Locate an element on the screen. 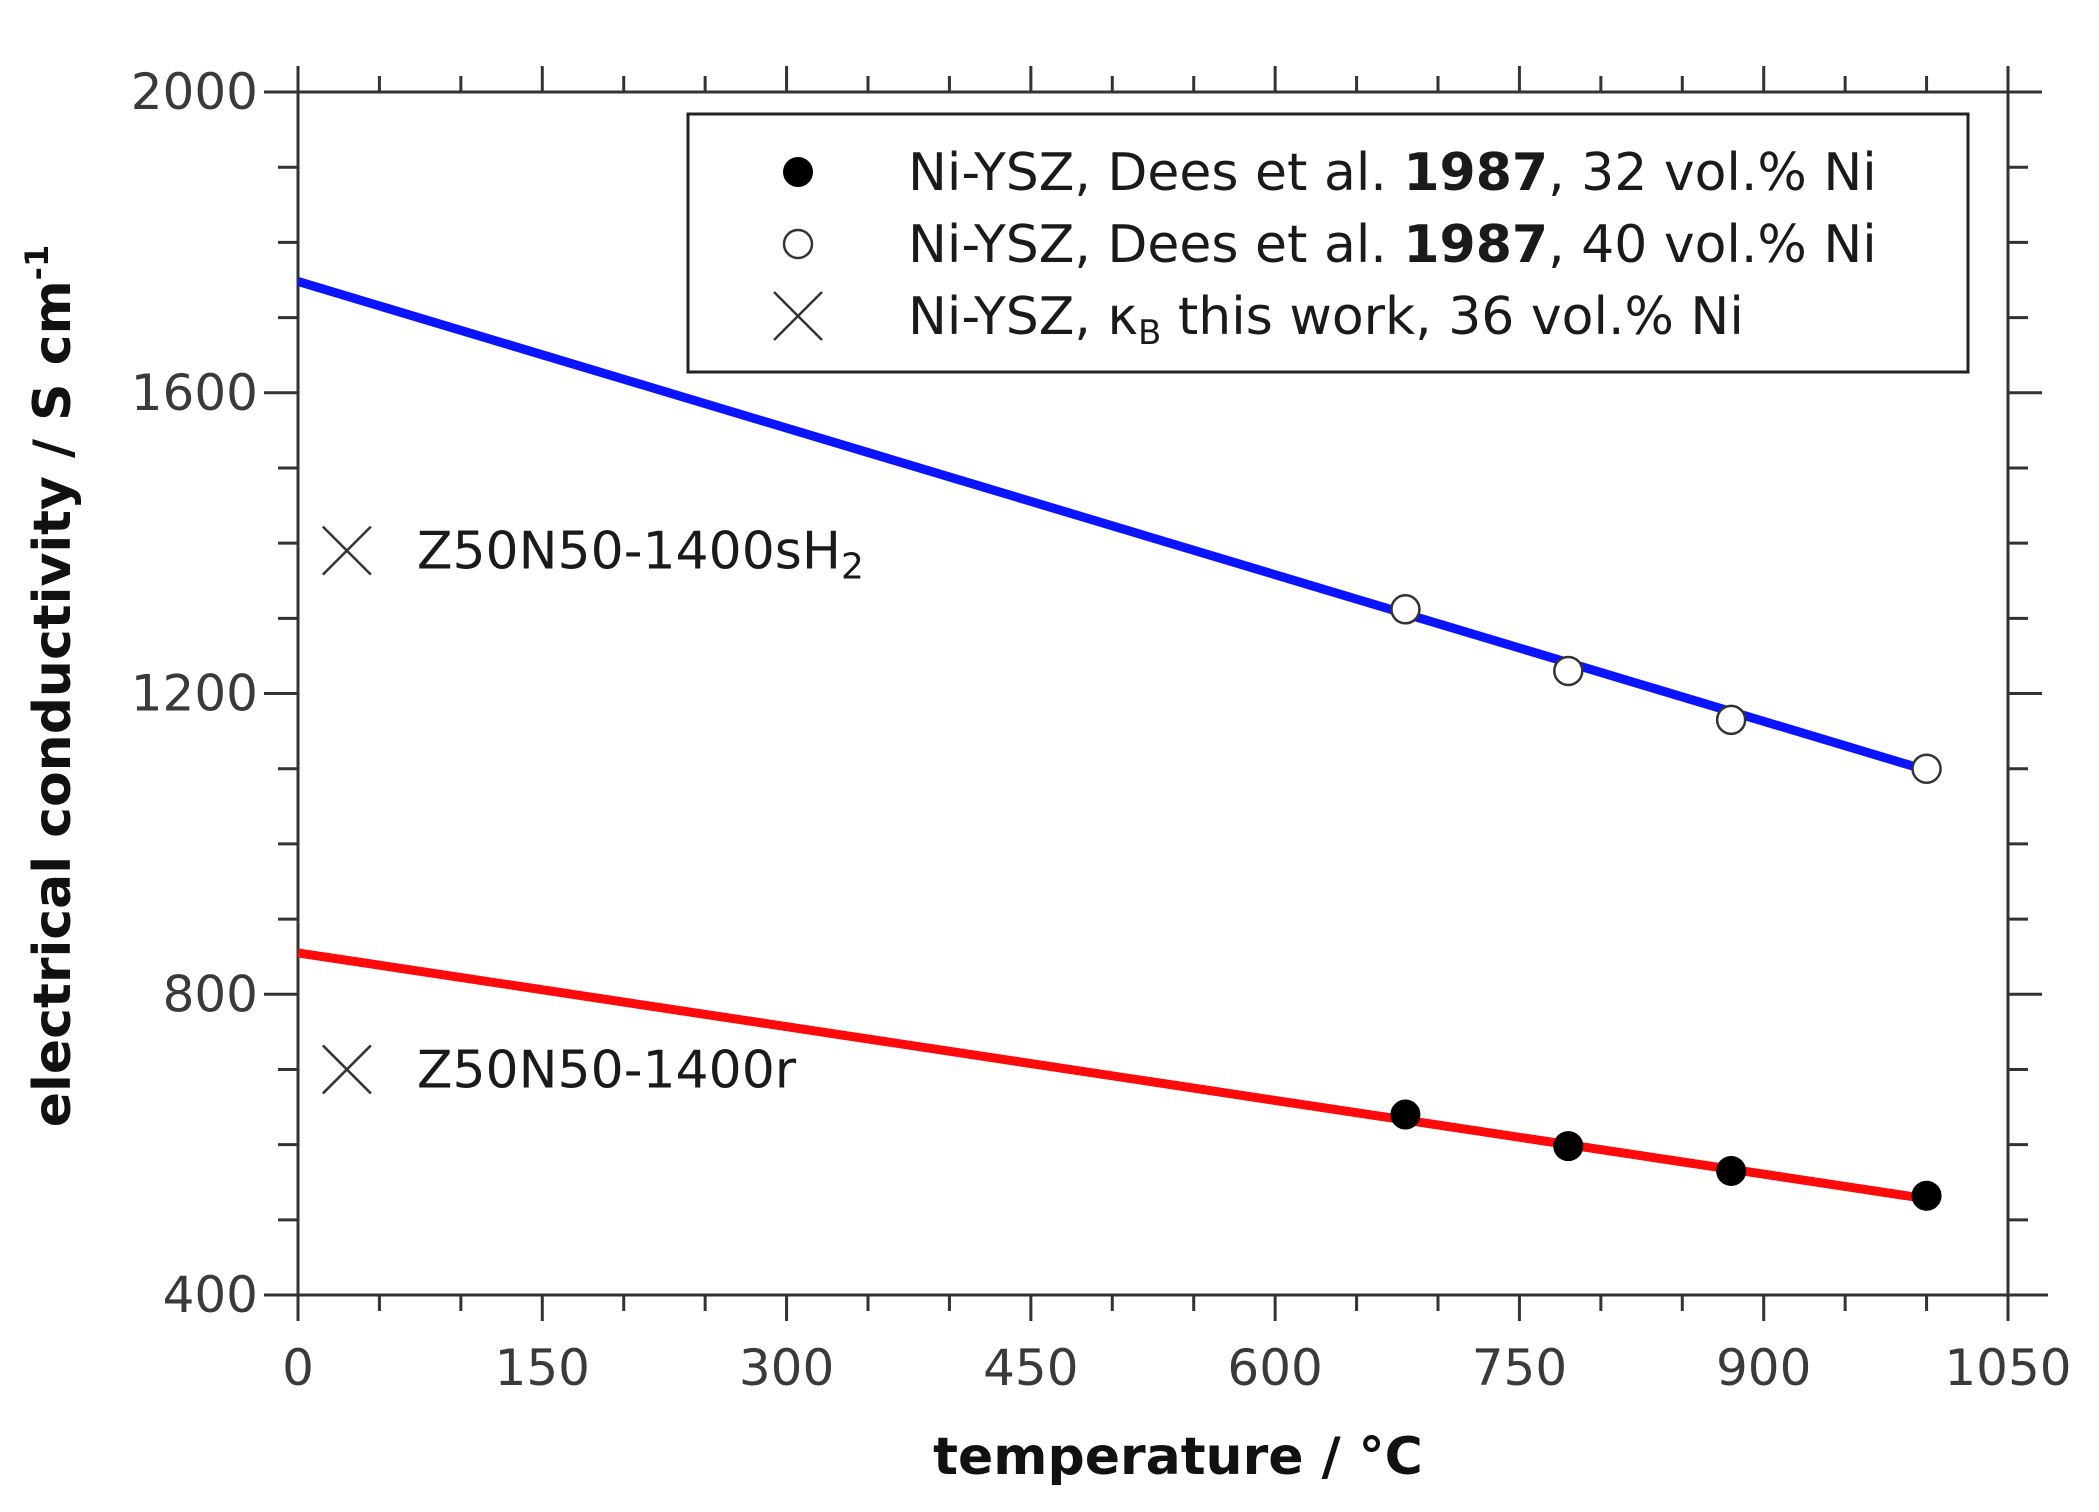 Image resolution: width=2099 pixels, height=1512 pixels. legend-label: Ni-YSZ, κB this work, 36 vol.% Ni is located at coordinates (1326, 320).